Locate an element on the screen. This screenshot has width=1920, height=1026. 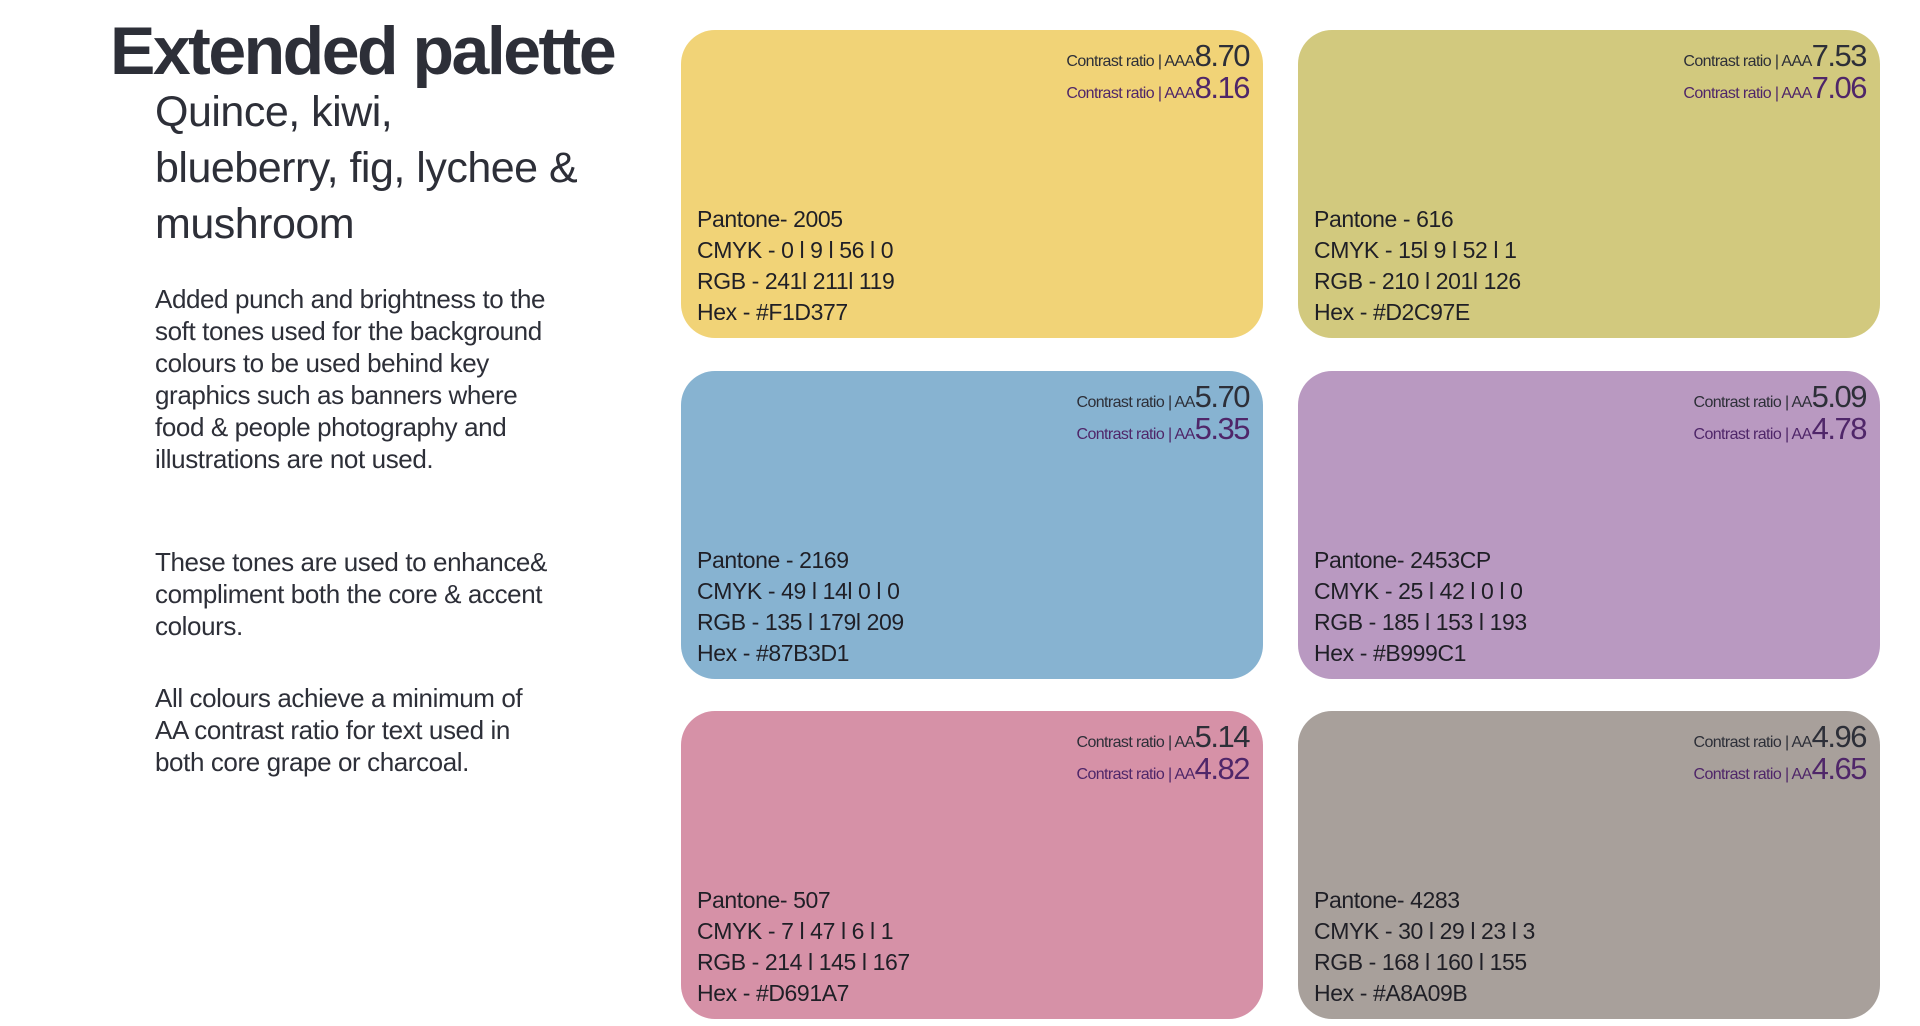
contrast-ratio-grape: Contrast ratio | AAA7.06 is located at coordinates (1775, 87).